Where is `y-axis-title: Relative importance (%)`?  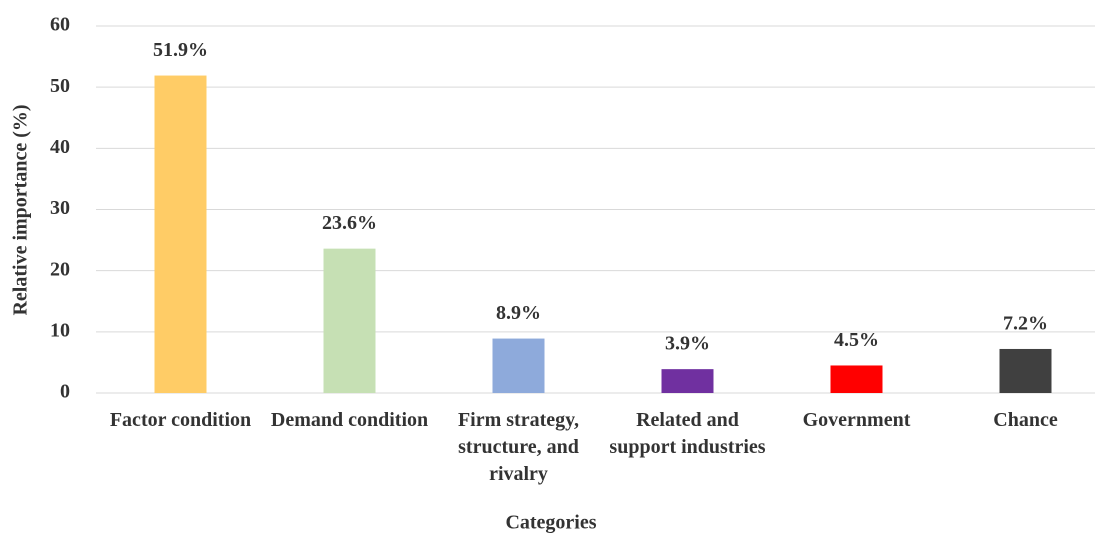 y-axis-title: Relative importance (%) is located at coordinates (21, 209).